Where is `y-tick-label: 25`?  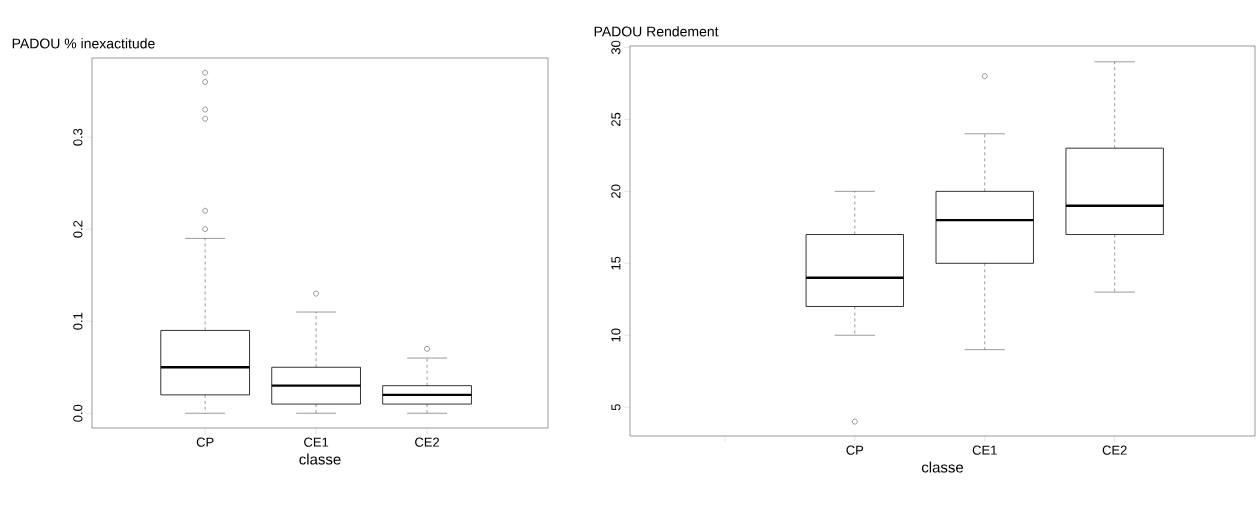
y-tick-label: 25 is located at coordinates (616, 119).